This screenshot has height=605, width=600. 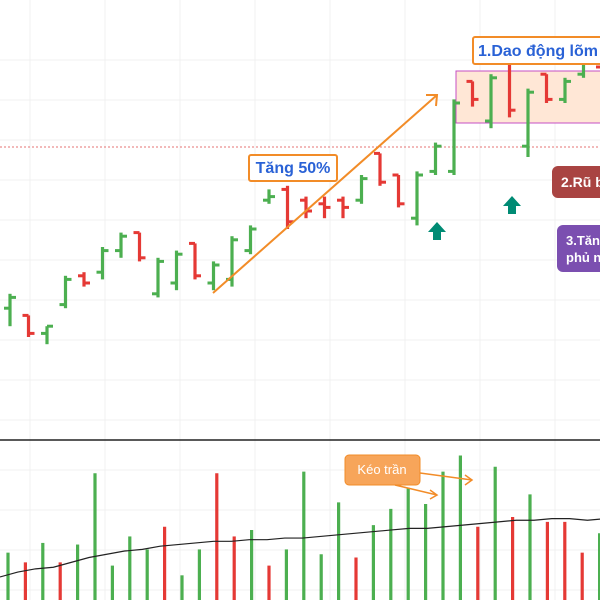 I want to click on growth-label: Tăng 50%, so click(x=293, y=168).